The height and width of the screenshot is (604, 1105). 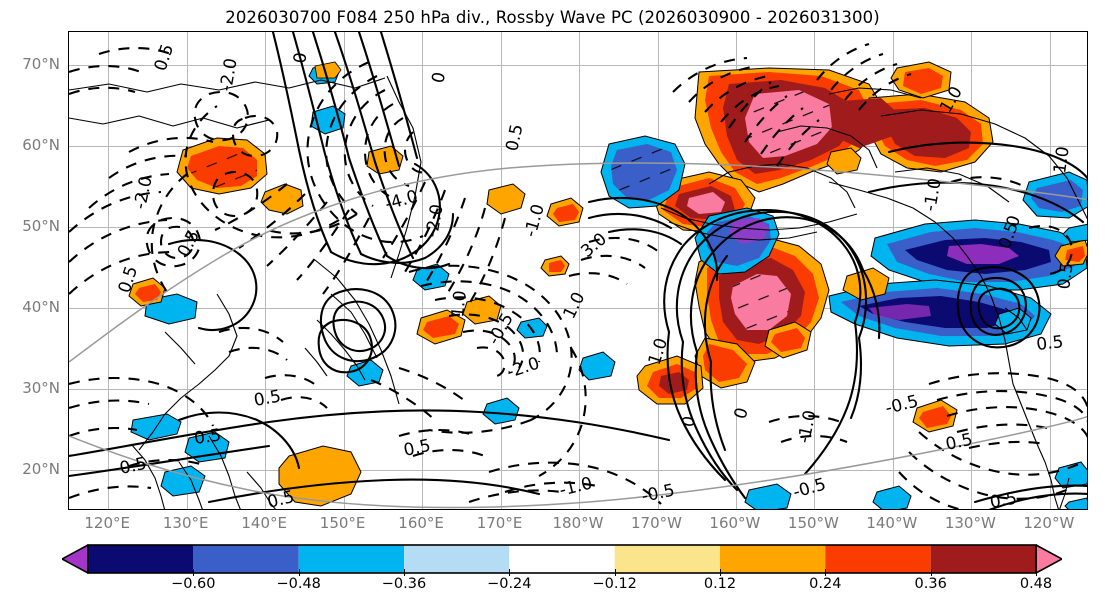 What do you see at coordinates (41, 388) in the screenshot?
I see `y-tick-label-30°N: 30°N` at bounding box center [41, 388].